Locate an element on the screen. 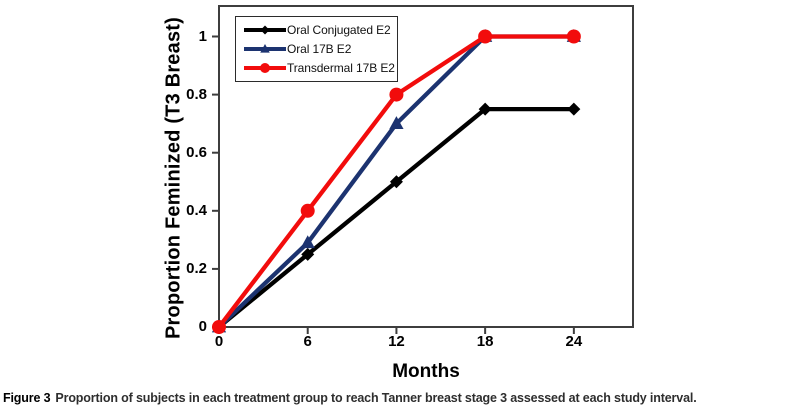  x-tick-label: 6 is located at coordinates (307, 341).